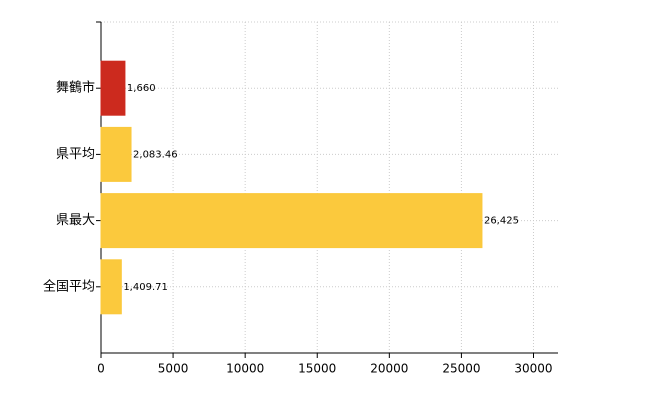 This screenshot has height=400, width=650. I want to click on x-tick-label: 5000, so click(173, 369).